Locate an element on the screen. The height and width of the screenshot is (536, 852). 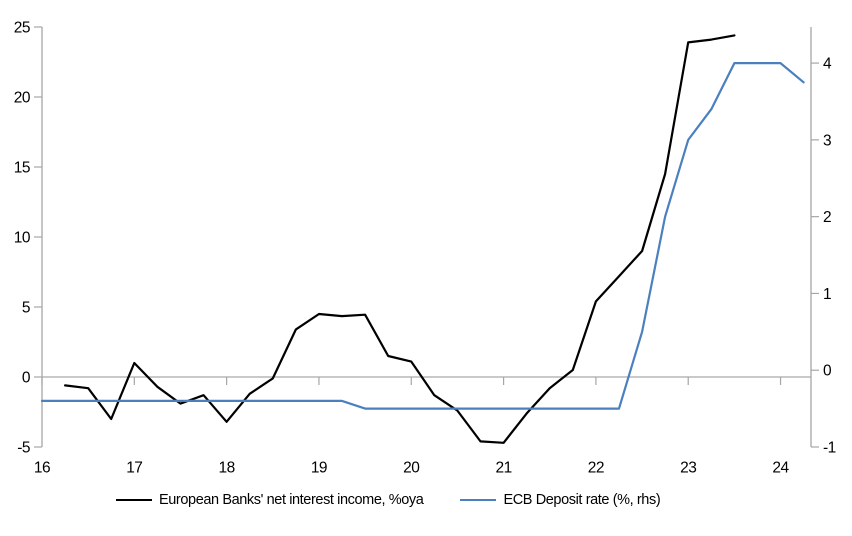
left-axis-tick-label: -5 is located at coordinates (23, 447).